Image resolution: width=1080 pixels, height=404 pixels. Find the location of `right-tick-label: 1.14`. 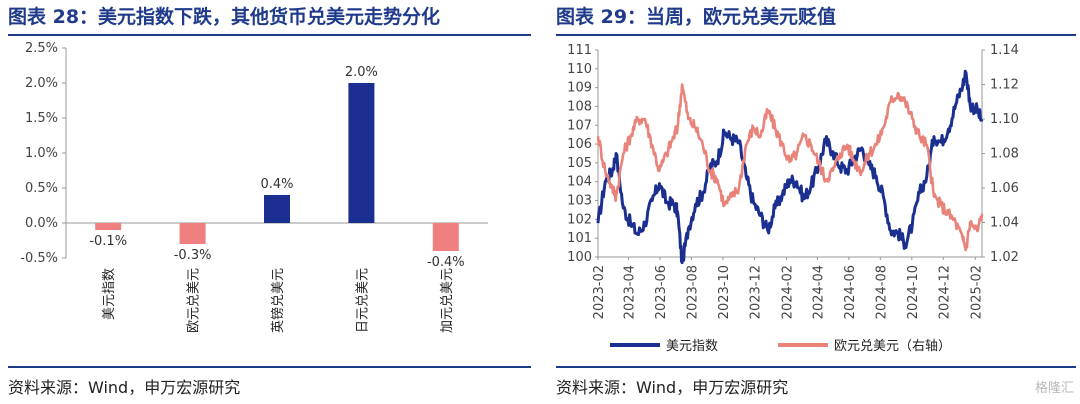

right-tick-label: 1.14 is located at coordinates (1004, 50).